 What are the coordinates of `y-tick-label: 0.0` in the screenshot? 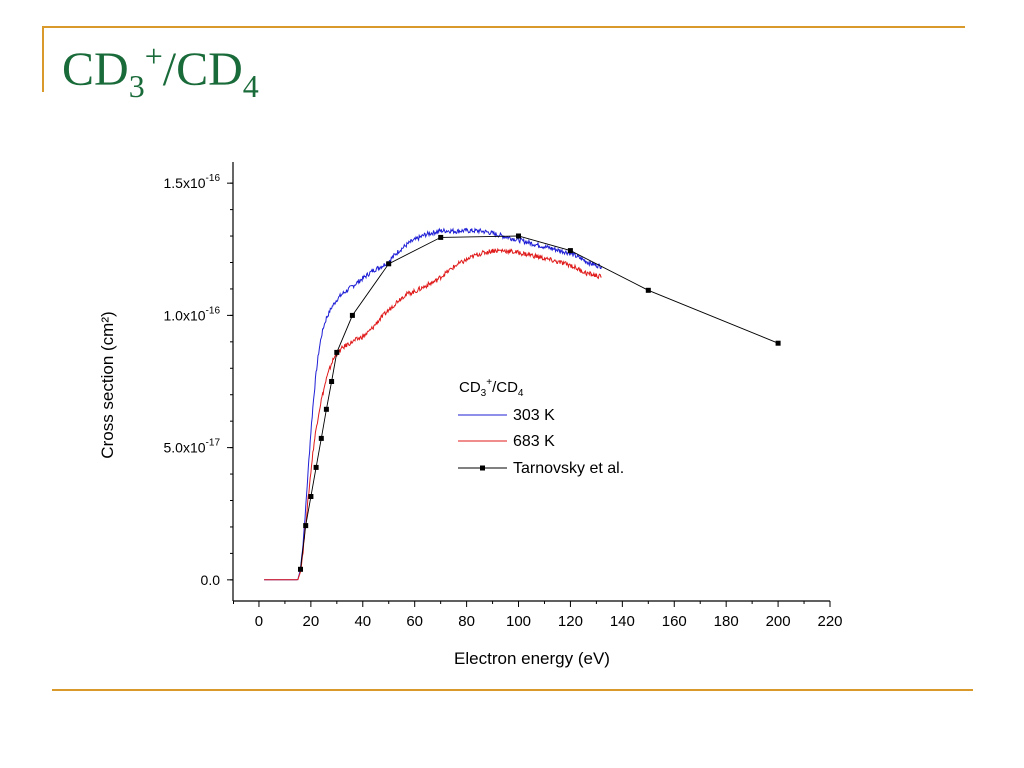 It's located at (211, 580).